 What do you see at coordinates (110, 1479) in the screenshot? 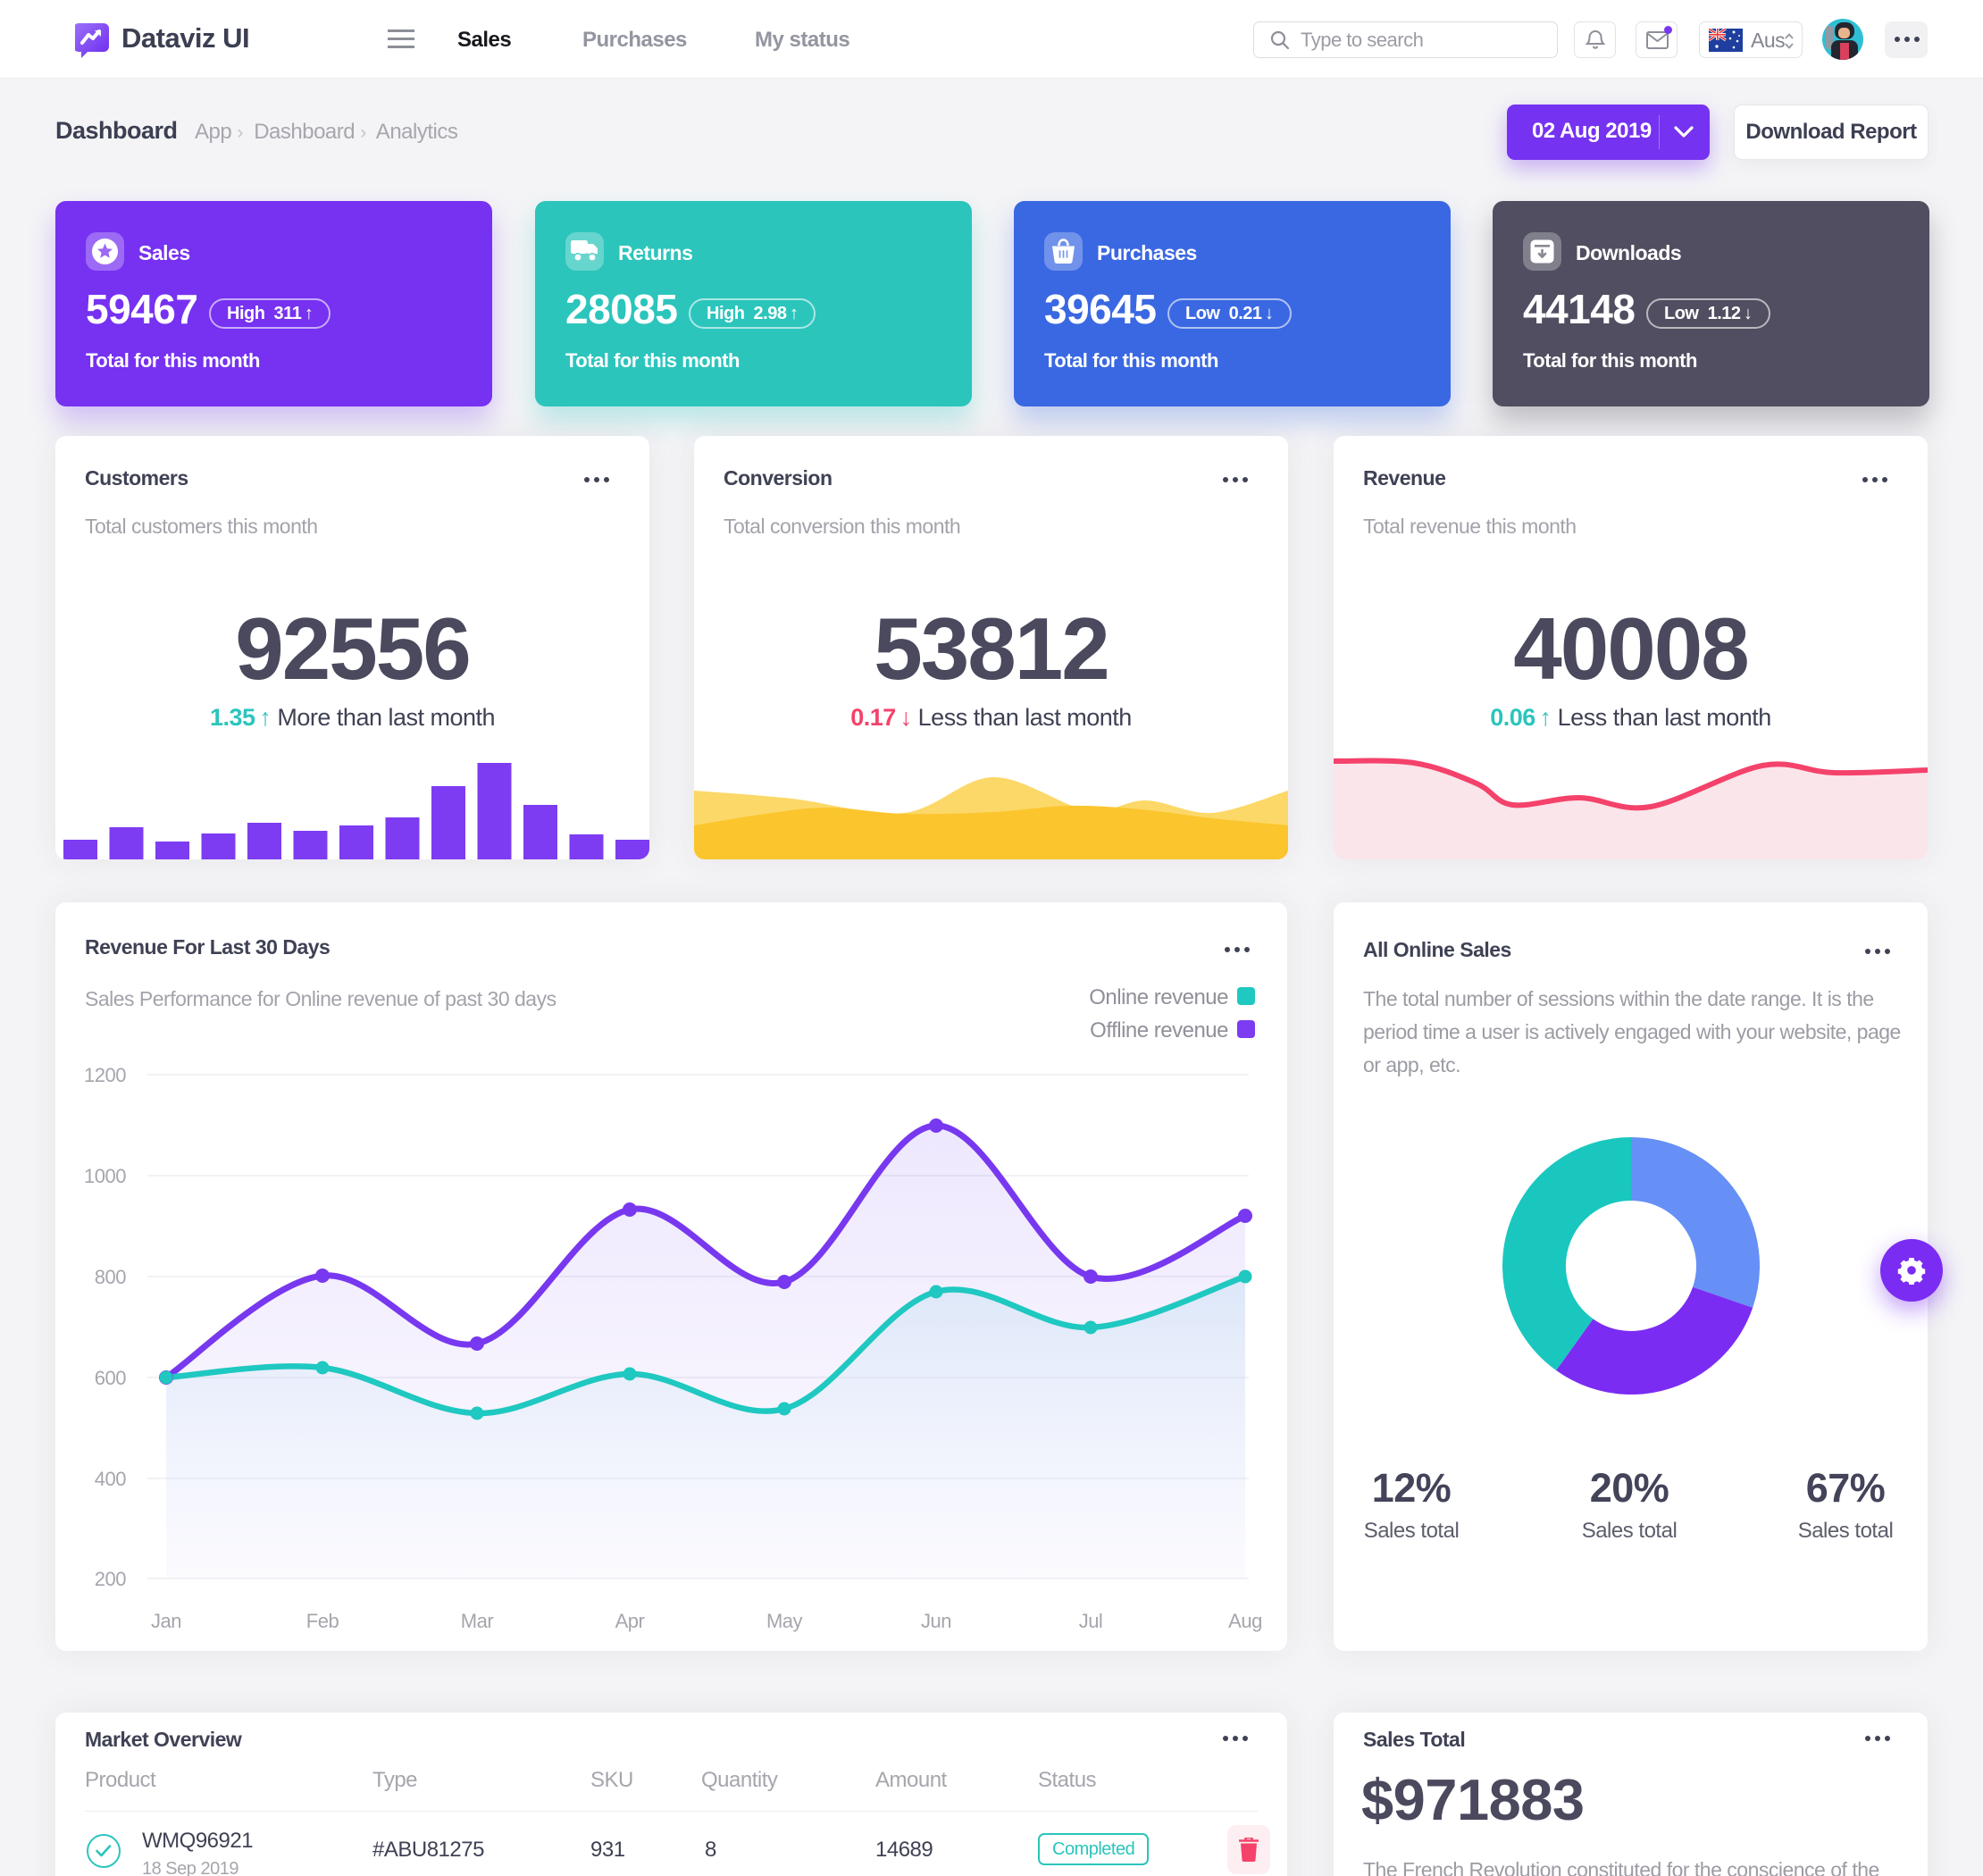
I see `svg-text: 400` at bounding box center [110, 1479].